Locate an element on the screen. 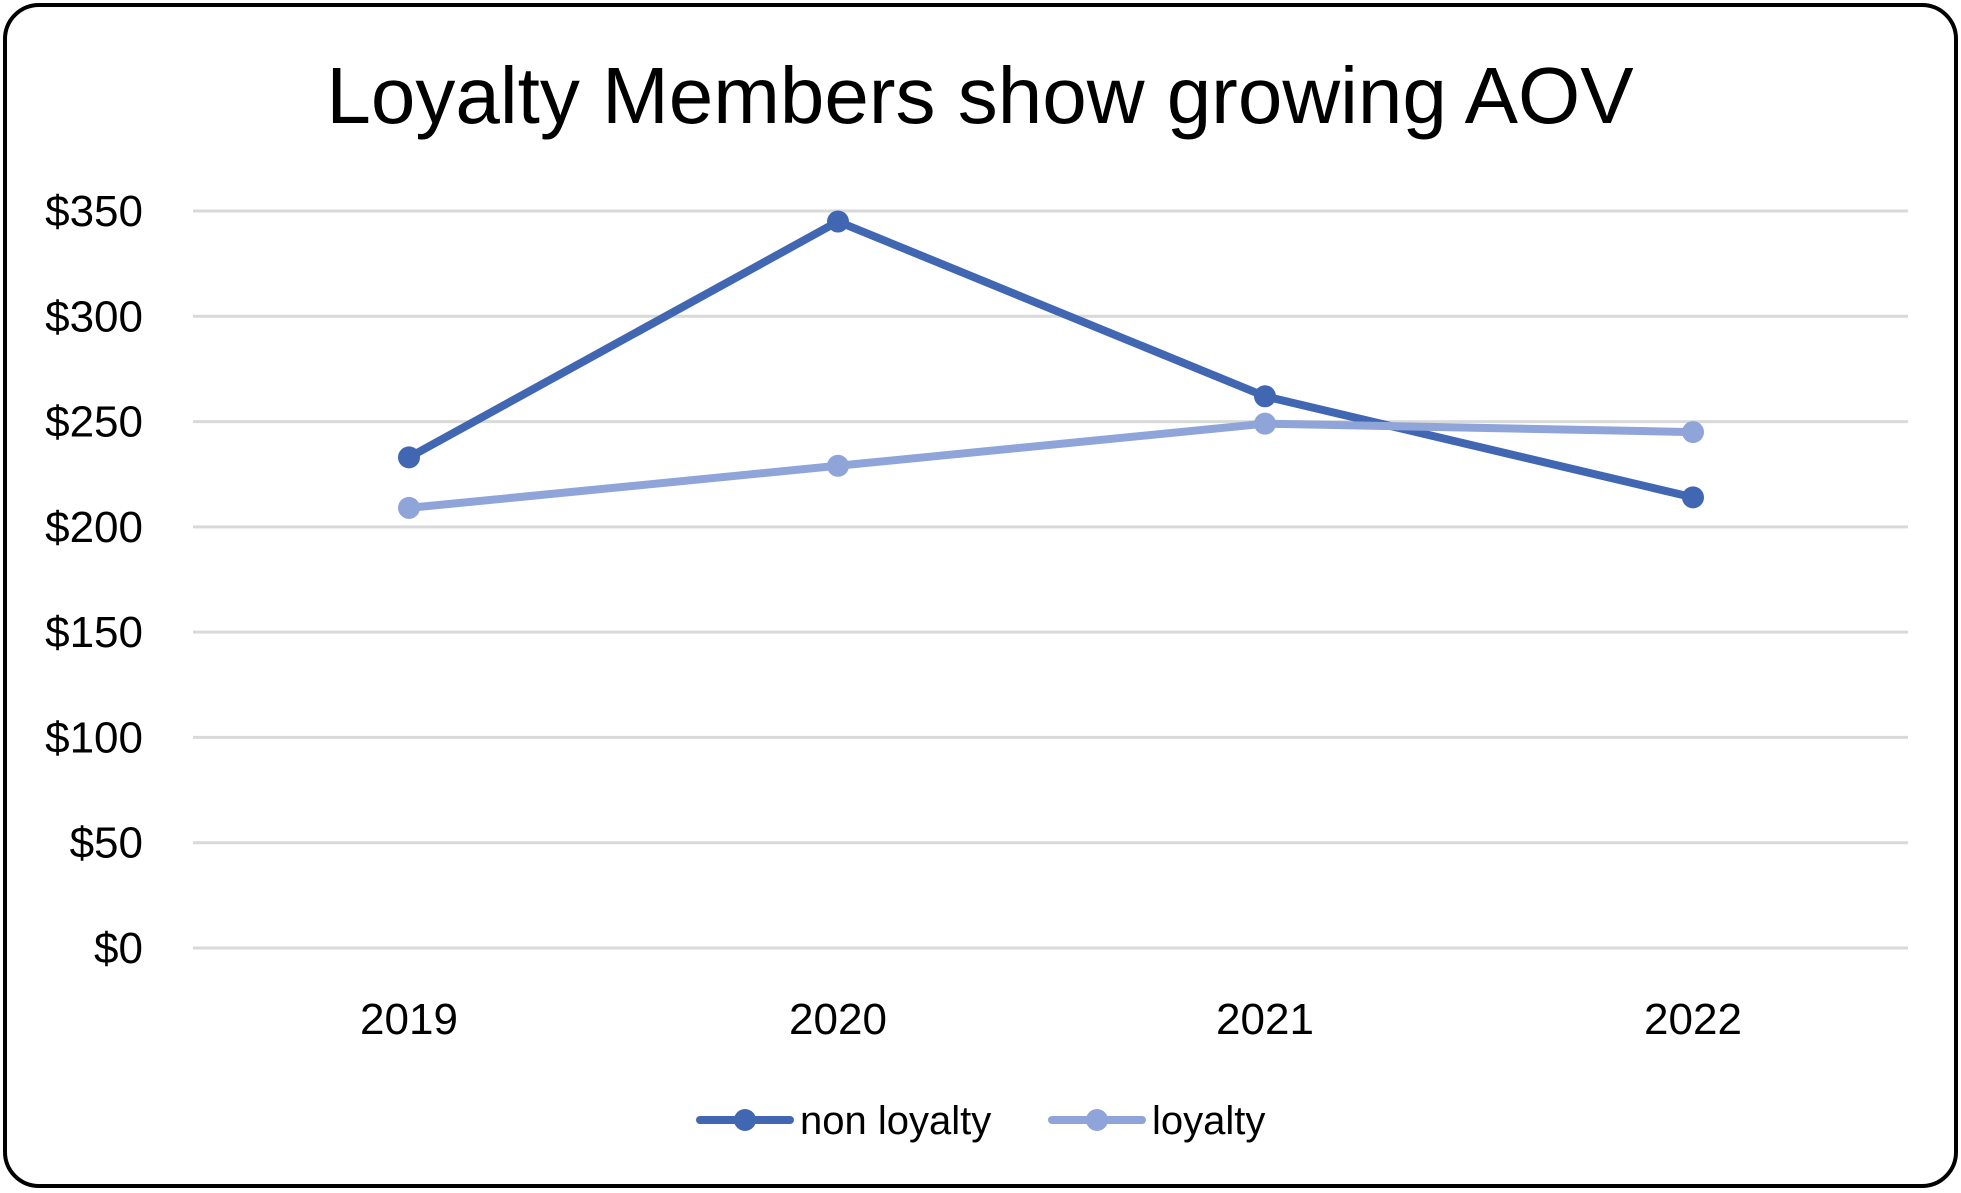 The width and height of the screenshot is (1961, 1193). legend-item: loyalty is located at coordinates (1156, 1121).